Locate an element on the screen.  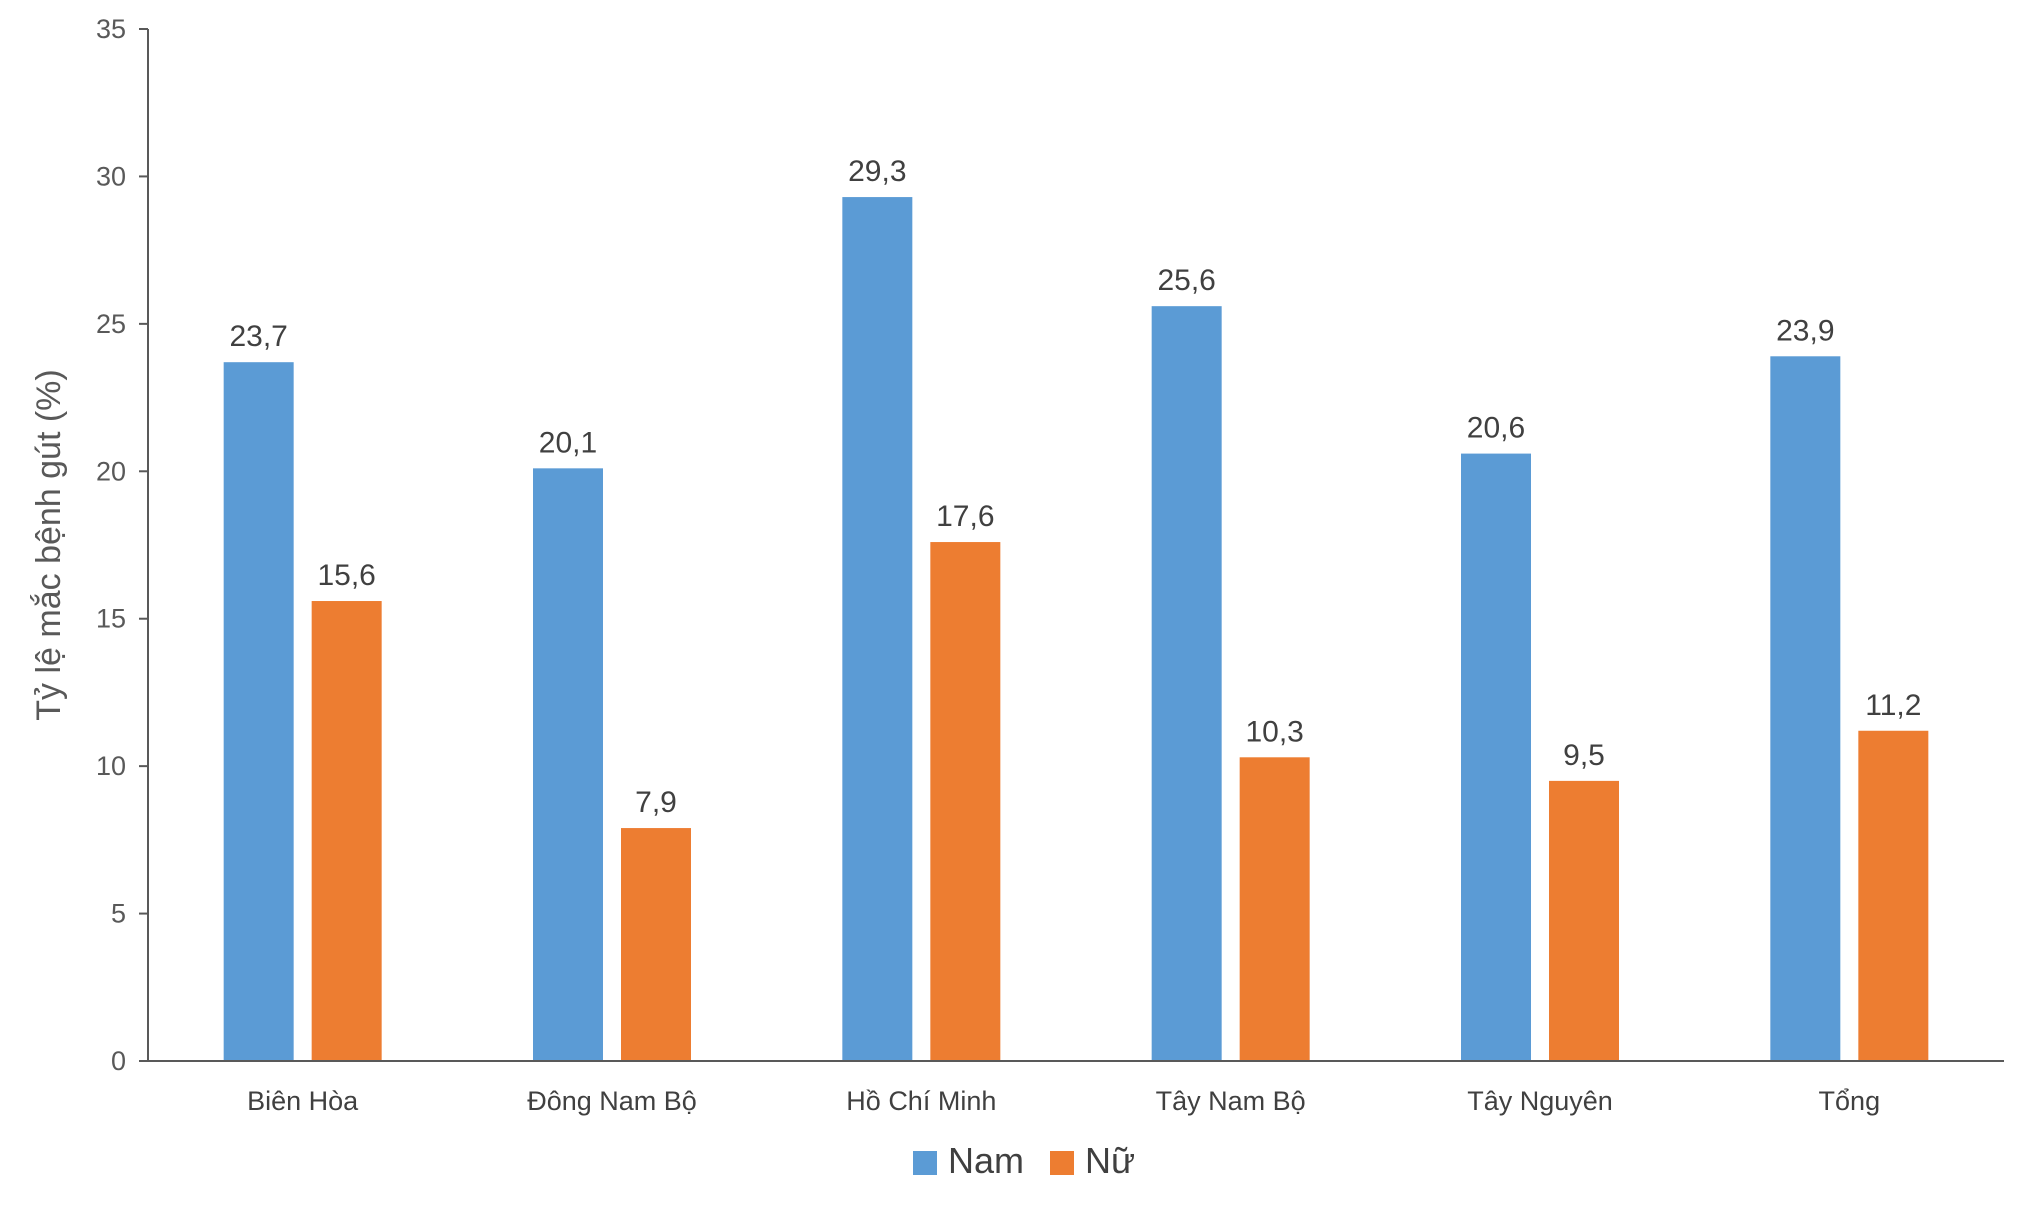
y-tick-label: 25 is located at coordinates (111, 324).